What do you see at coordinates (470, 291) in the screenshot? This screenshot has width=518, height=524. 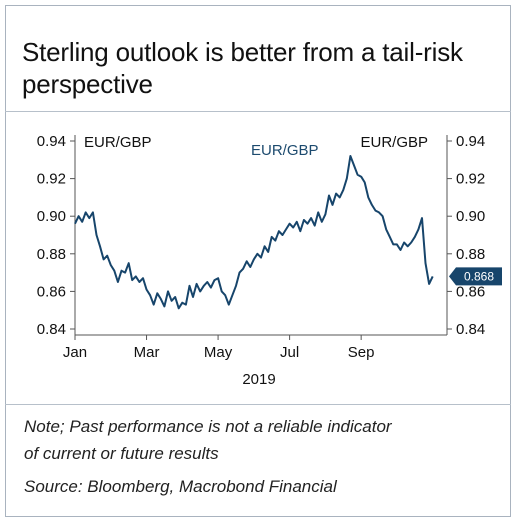 I see `right-tick-label: 0.86` at bounding box center [470, 291].